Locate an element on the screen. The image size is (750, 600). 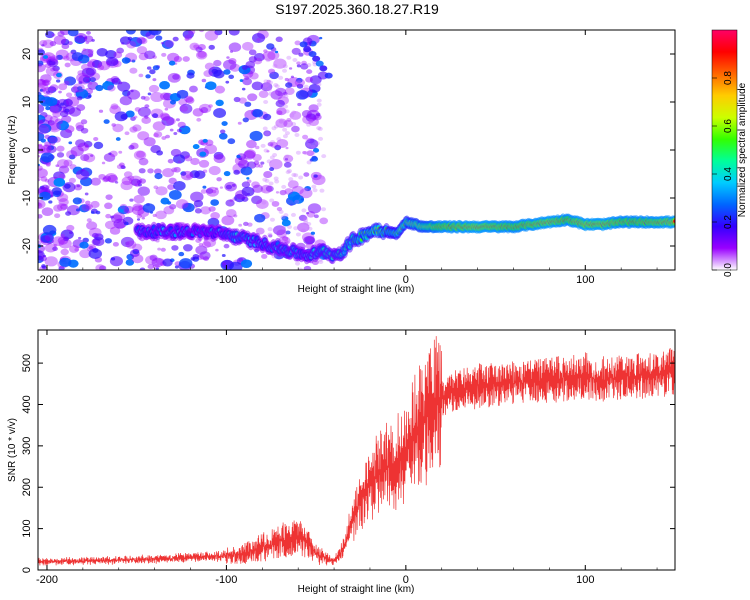
y-tick-label: 400 is located at coordinates (27, 404).